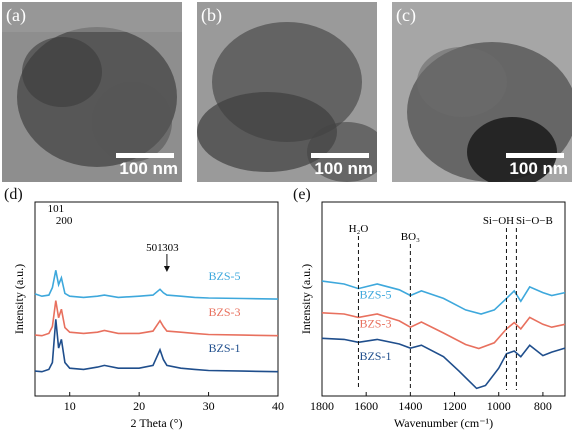 The width and height of the screenshot is (573, 434). I want to click on x-tick-label: 10, so click(70, 406).